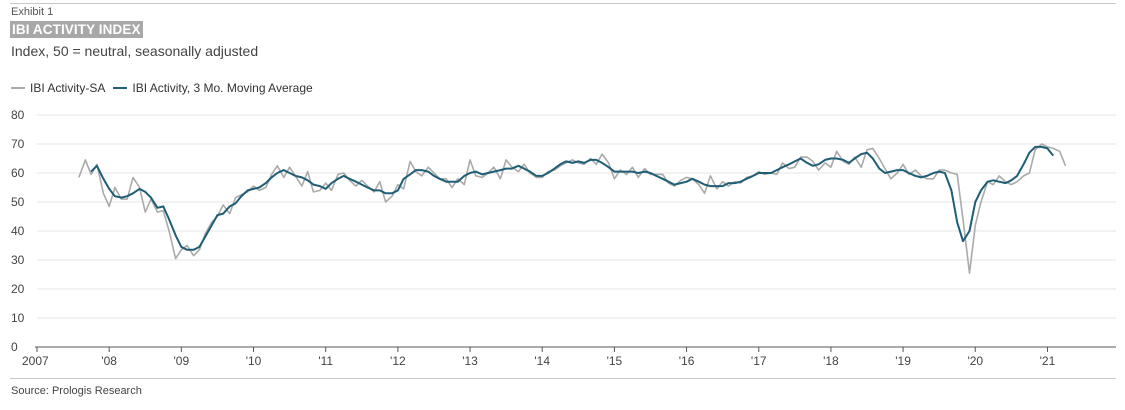 The width and height of the screenshot is (1125, 410). Describe the element at coordinates (18, 260) in the screenshot. I see `y-tick-label-30: 30` at that location.